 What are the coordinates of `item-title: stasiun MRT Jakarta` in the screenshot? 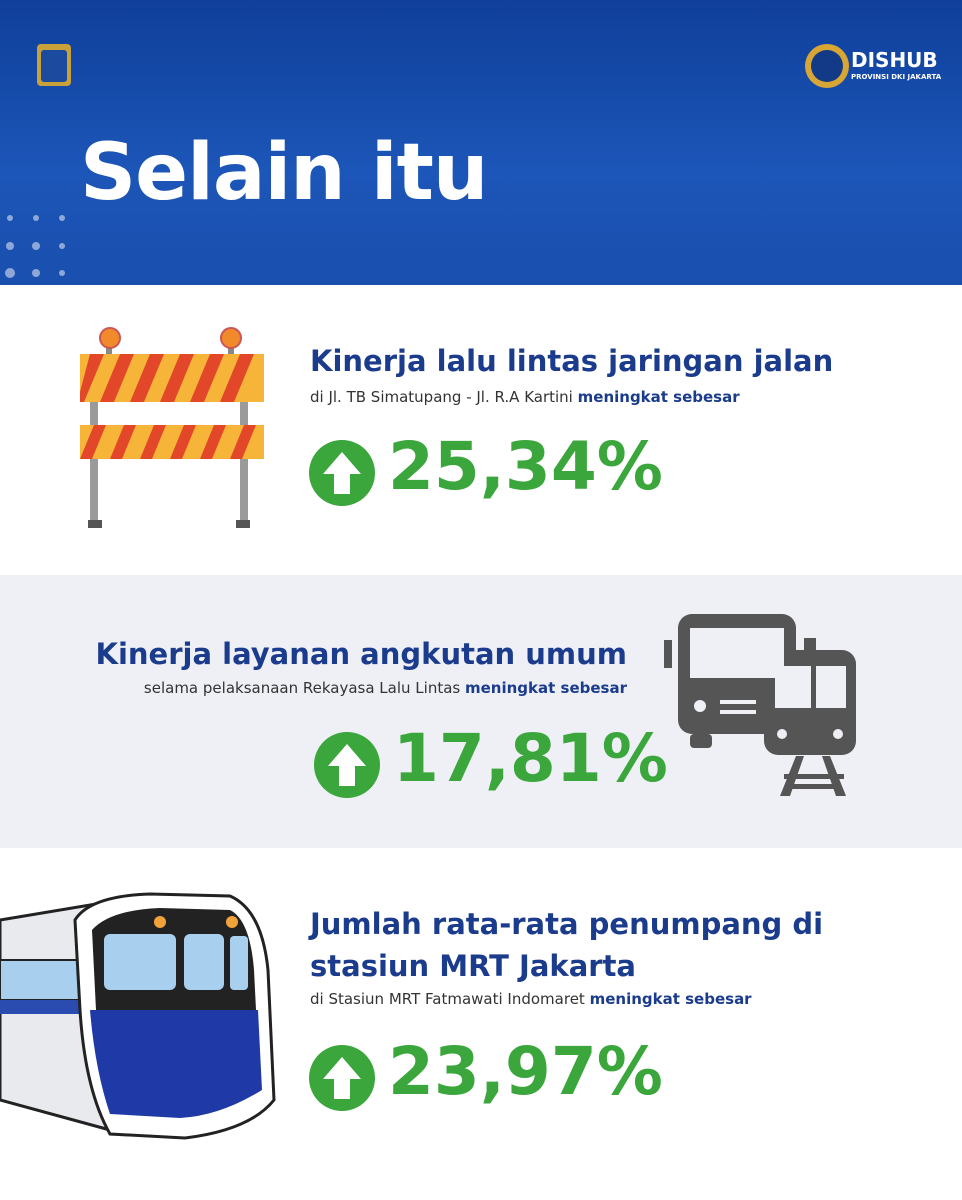 It's located at (473, 966).